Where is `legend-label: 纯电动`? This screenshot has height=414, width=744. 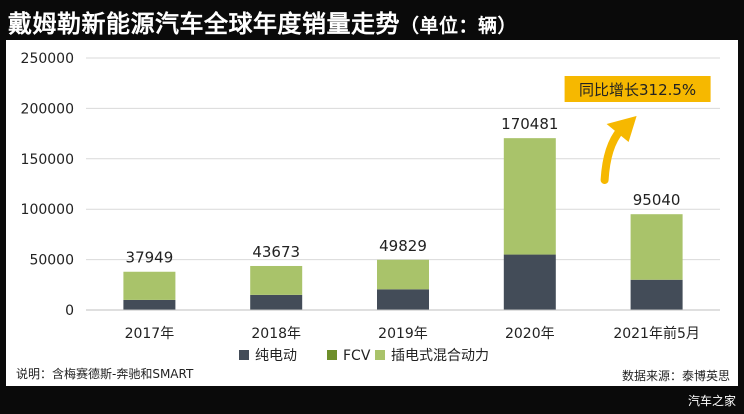
legend-label: 纯电动 is located at coordinates (276, 356).